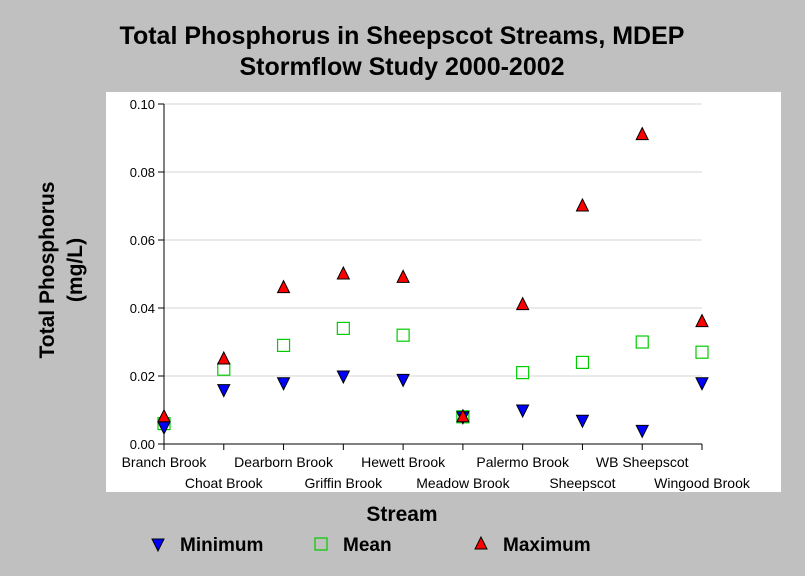  What do you see at coordinates (702, 483) in the screenshot?
I see `x-tick-label: Wingood Brook` at bounding box center [702, 483].